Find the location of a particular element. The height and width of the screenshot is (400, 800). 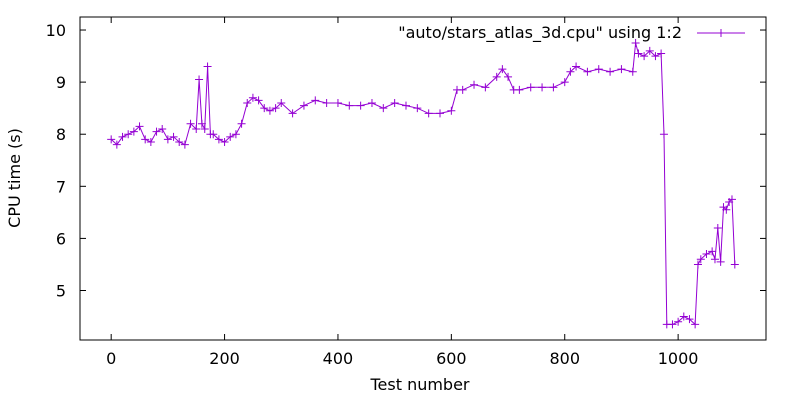

x-tick-label: 200 is located at coordinates (224, 358).